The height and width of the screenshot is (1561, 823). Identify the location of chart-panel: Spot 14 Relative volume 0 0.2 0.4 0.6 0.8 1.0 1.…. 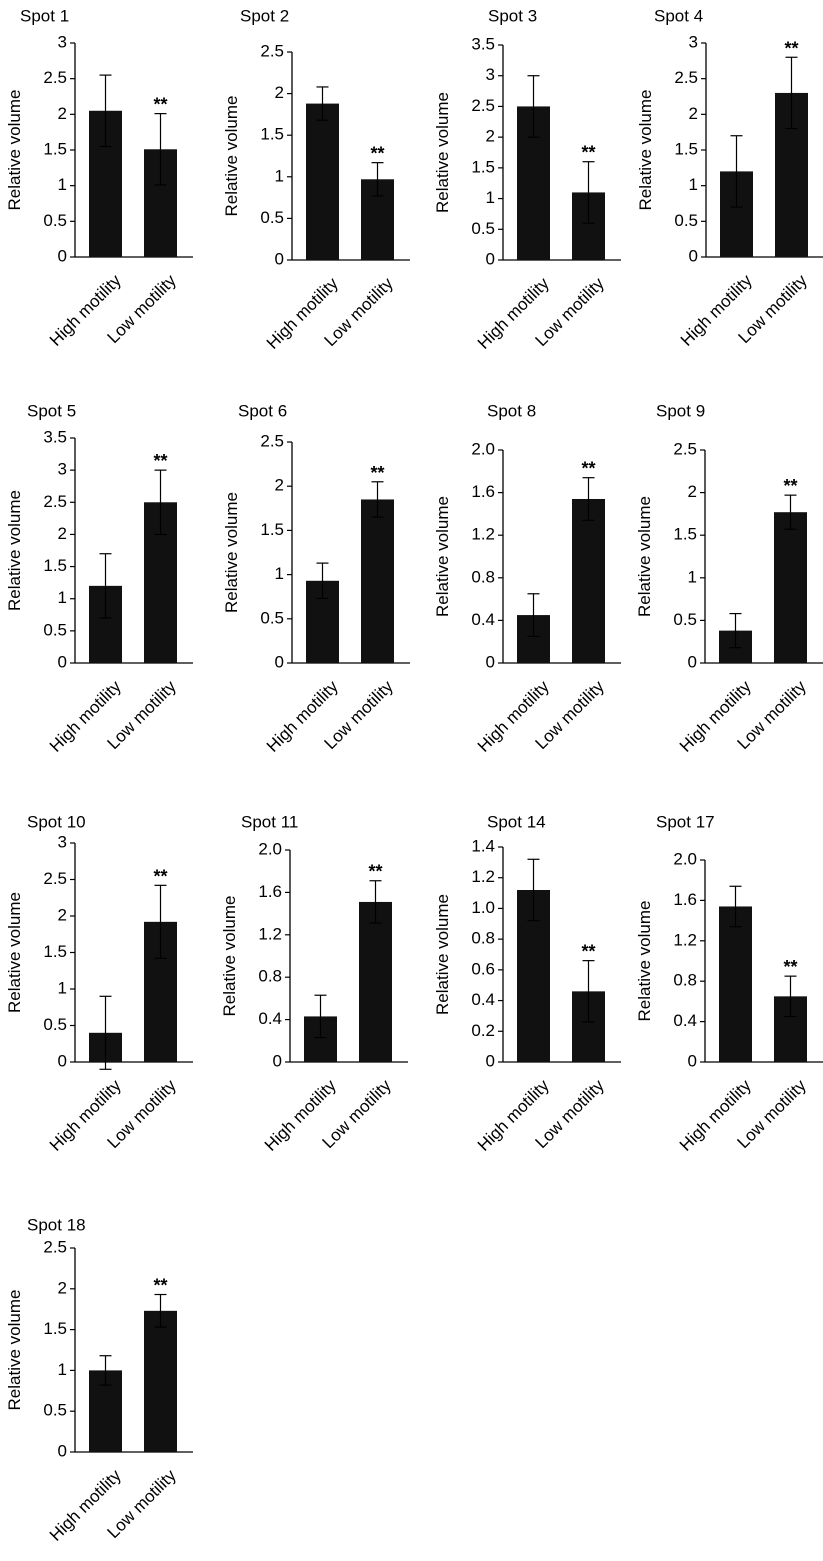
(527, 983).